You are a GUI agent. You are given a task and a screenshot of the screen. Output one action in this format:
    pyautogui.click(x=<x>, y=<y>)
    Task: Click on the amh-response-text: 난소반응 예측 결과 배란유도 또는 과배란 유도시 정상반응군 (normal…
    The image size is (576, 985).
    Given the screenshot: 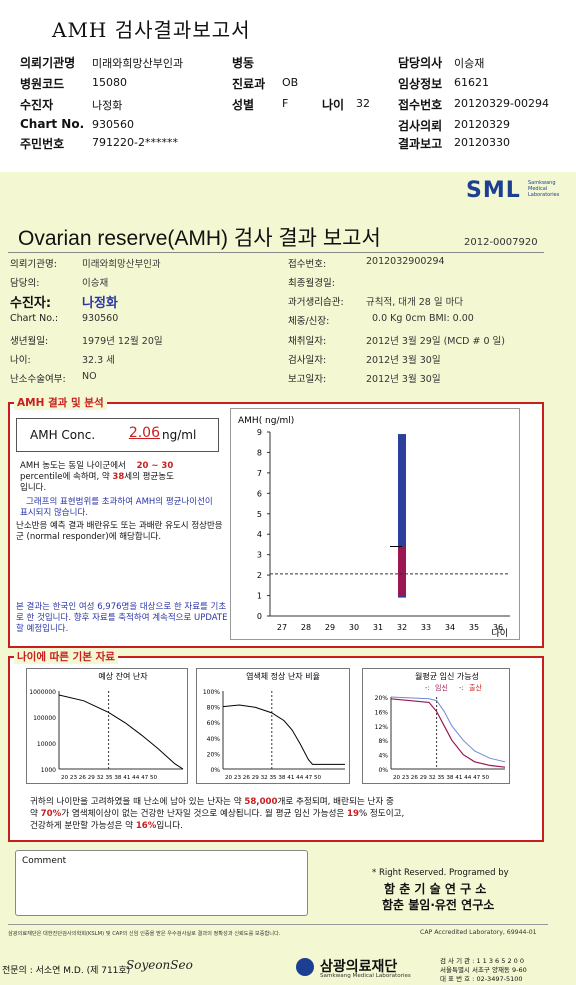 What is the action you would take?
    pyautogui.click(x=119, y=531)
    